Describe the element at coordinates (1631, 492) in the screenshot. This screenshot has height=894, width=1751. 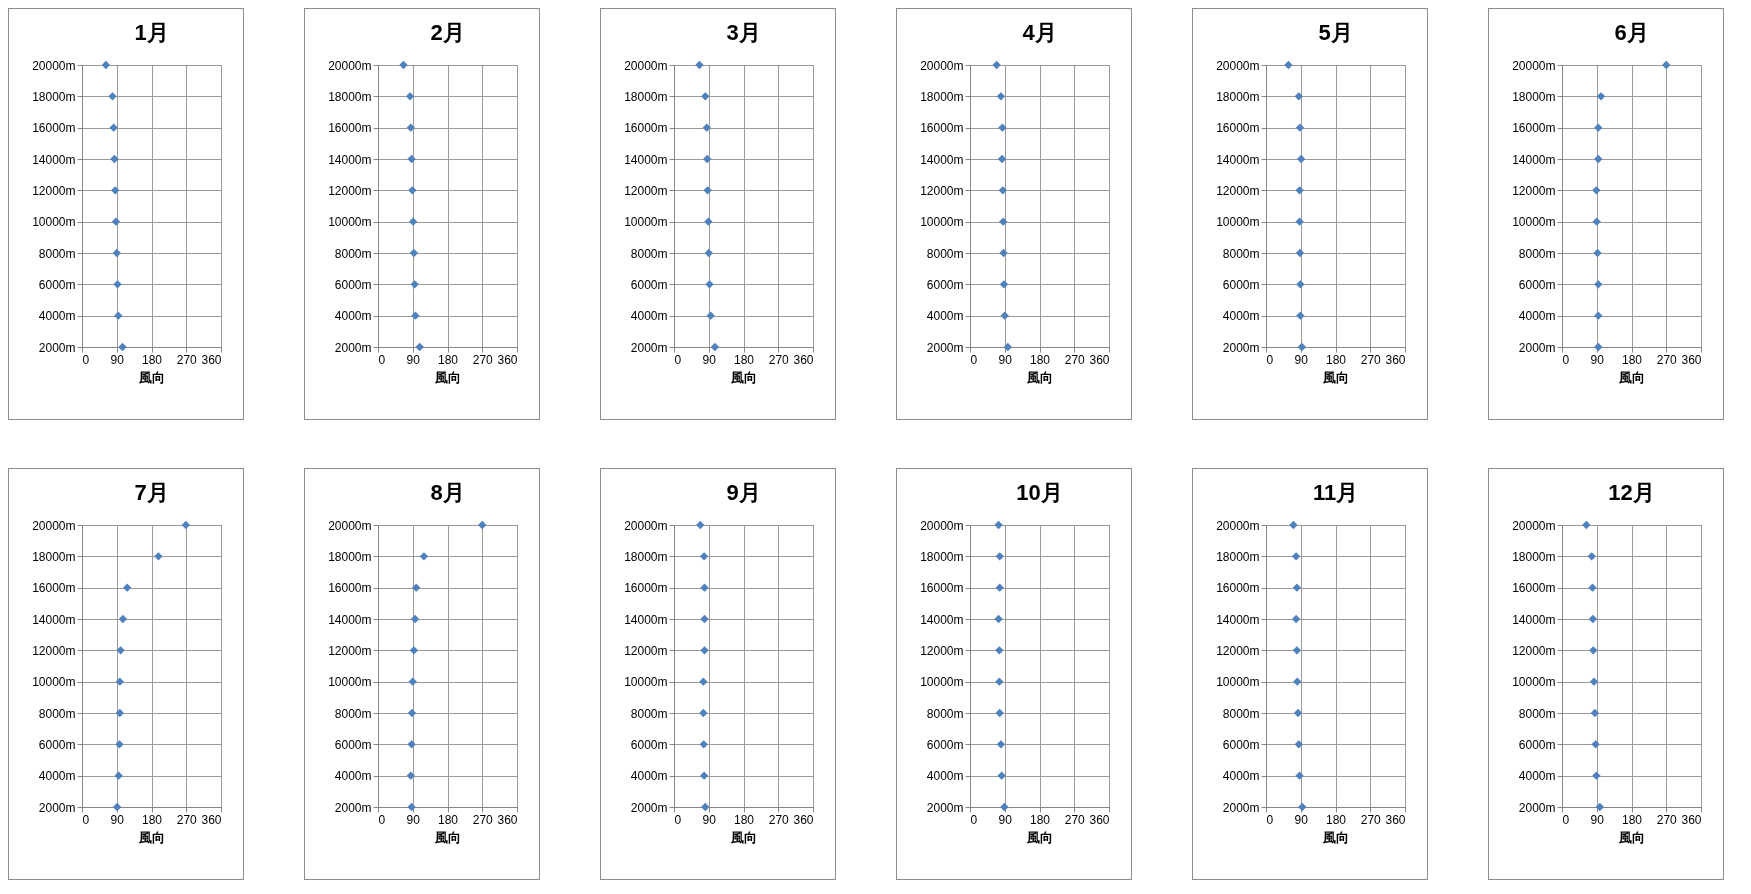
I see `chart-title: 12月` at that location.